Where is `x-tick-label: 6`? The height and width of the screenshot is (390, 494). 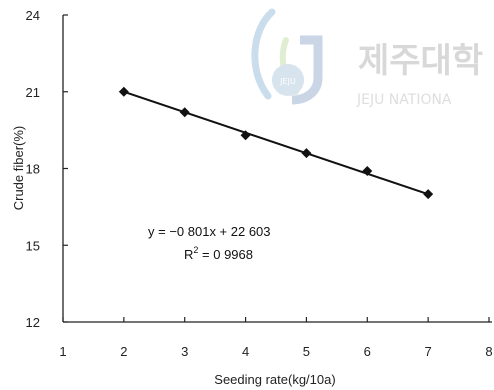 x-tick-label: 6 is located at coordinates (367, 351).